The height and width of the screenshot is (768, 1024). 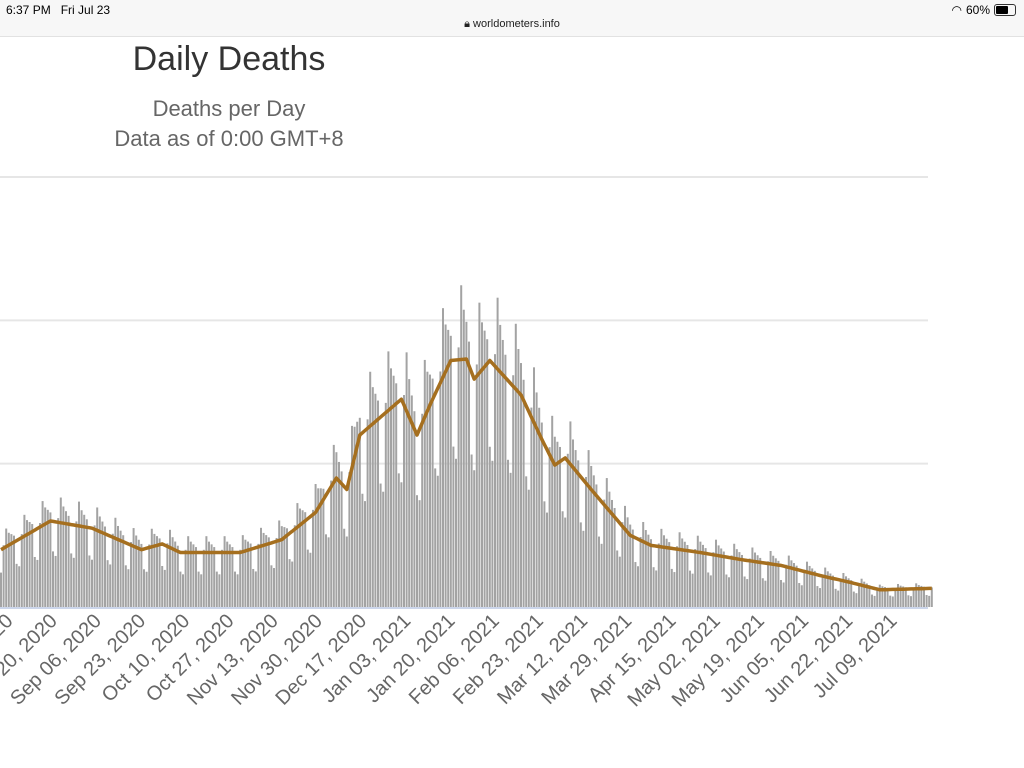 I want to click on wifi-icon: ◠, so click(x=956, y=10).